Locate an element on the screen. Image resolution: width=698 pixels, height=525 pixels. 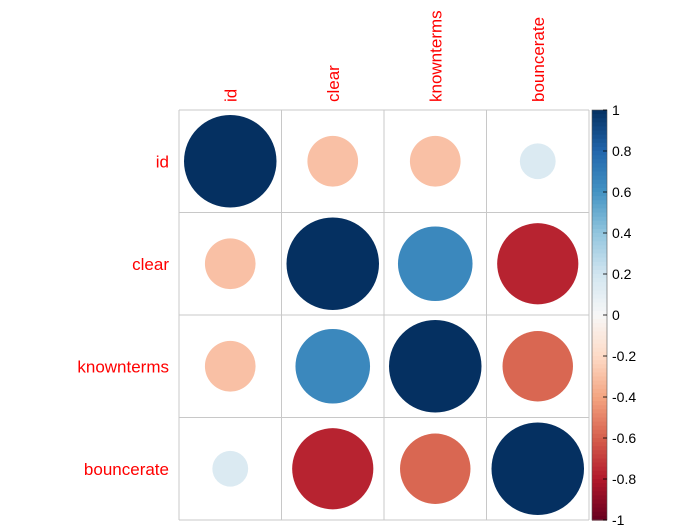
row-label-id: id is located at coordinates (162, 161).